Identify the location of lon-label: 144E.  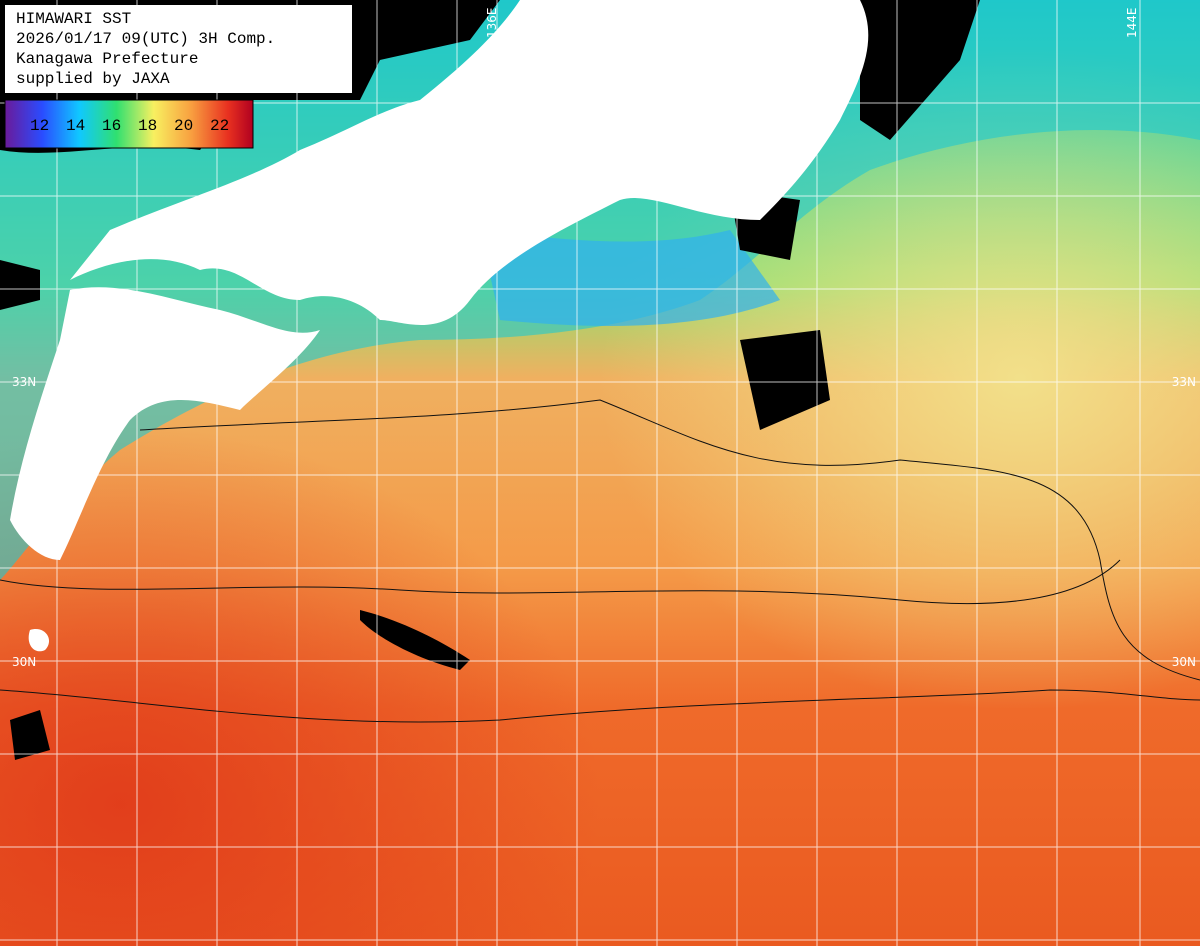
(1132, 23).